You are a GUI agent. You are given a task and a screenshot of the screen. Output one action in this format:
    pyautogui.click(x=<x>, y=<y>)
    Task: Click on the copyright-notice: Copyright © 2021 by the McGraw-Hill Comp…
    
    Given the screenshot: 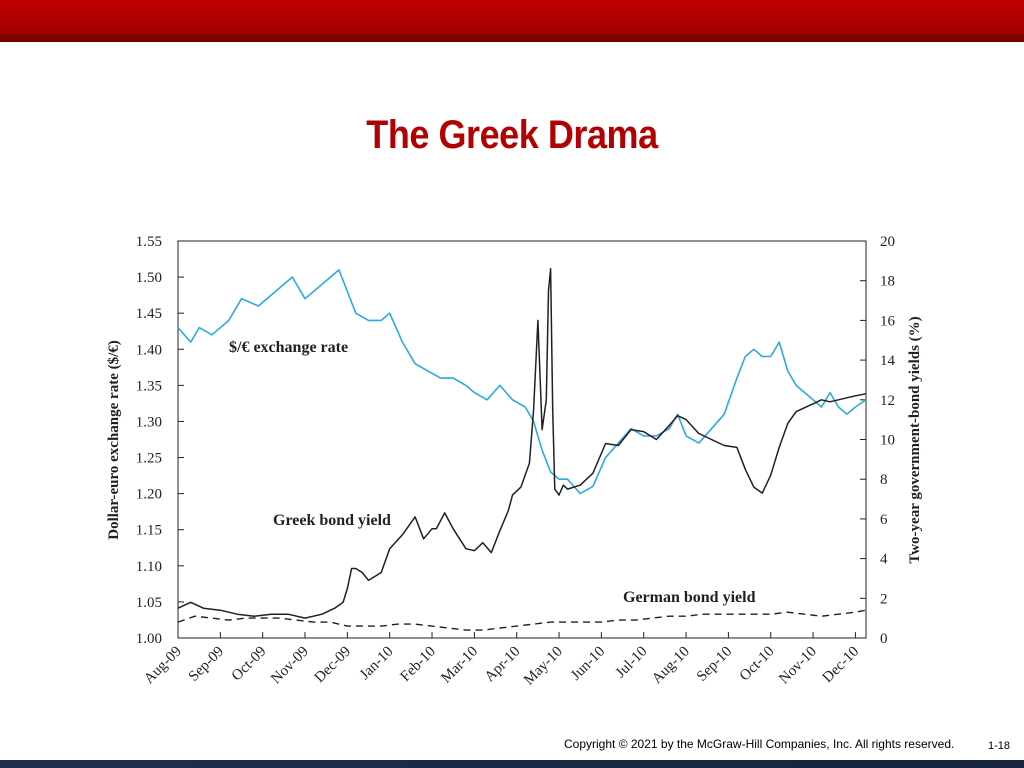 What is the action you would take?
    pyautogui.click(x=759, y=744)
    